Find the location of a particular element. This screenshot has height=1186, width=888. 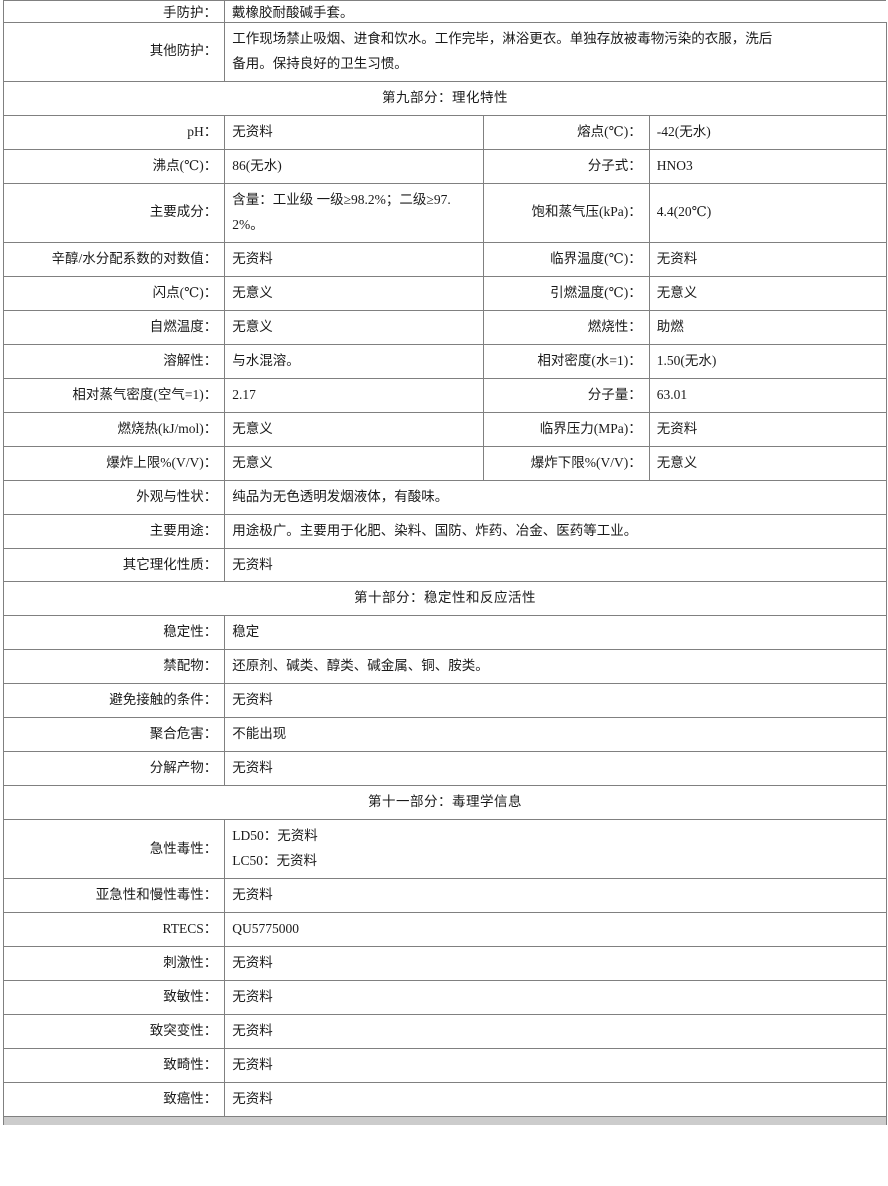

table-row: 沸点(℃)： 86(无水) 分子式： HNO3 is located at coordinates (445, 166).